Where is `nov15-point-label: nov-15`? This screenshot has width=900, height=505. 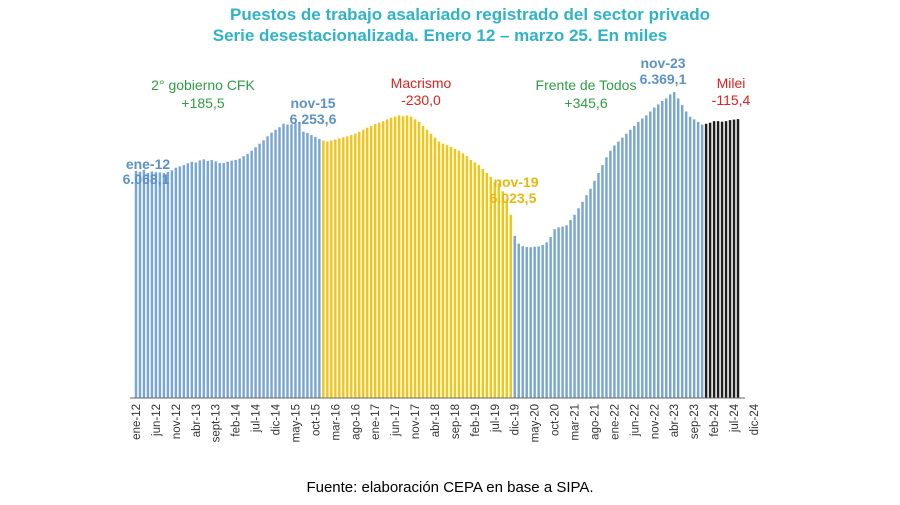 nov15-point-label: nov-15 is located at coordinates (312, 103).